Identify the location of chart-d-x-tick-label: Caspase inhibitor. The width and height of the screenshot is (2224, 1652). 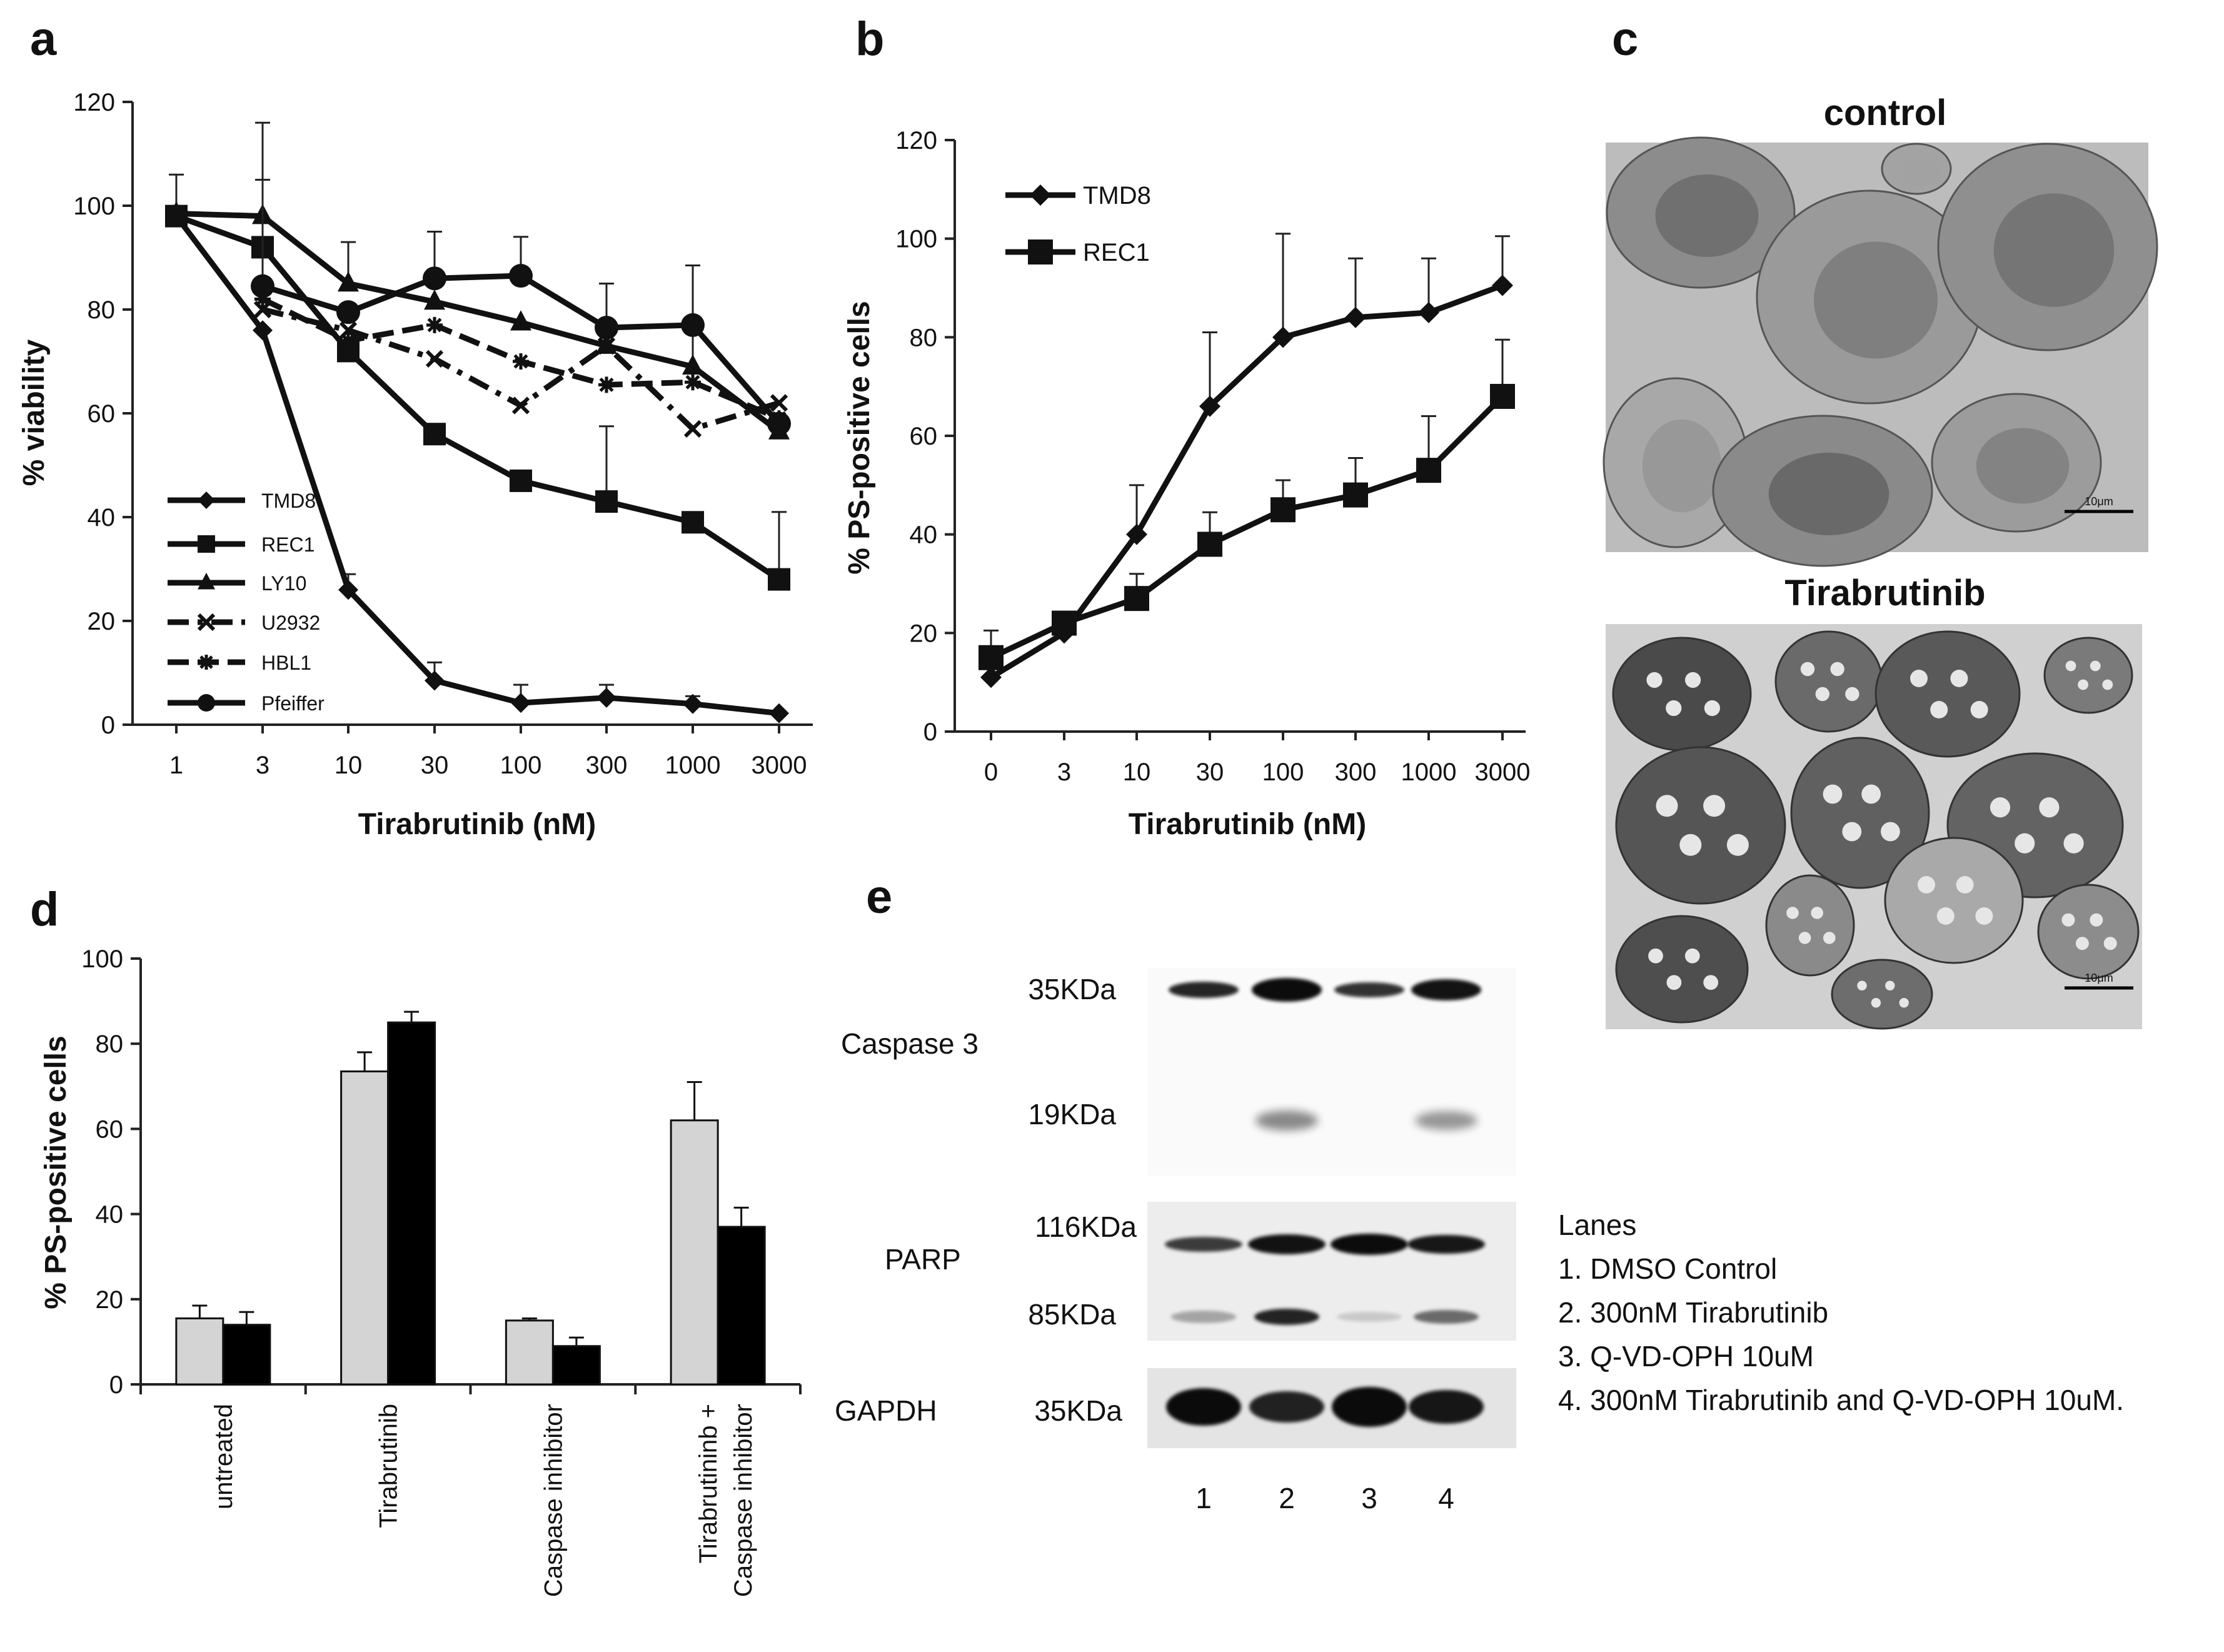
(554, 1500).